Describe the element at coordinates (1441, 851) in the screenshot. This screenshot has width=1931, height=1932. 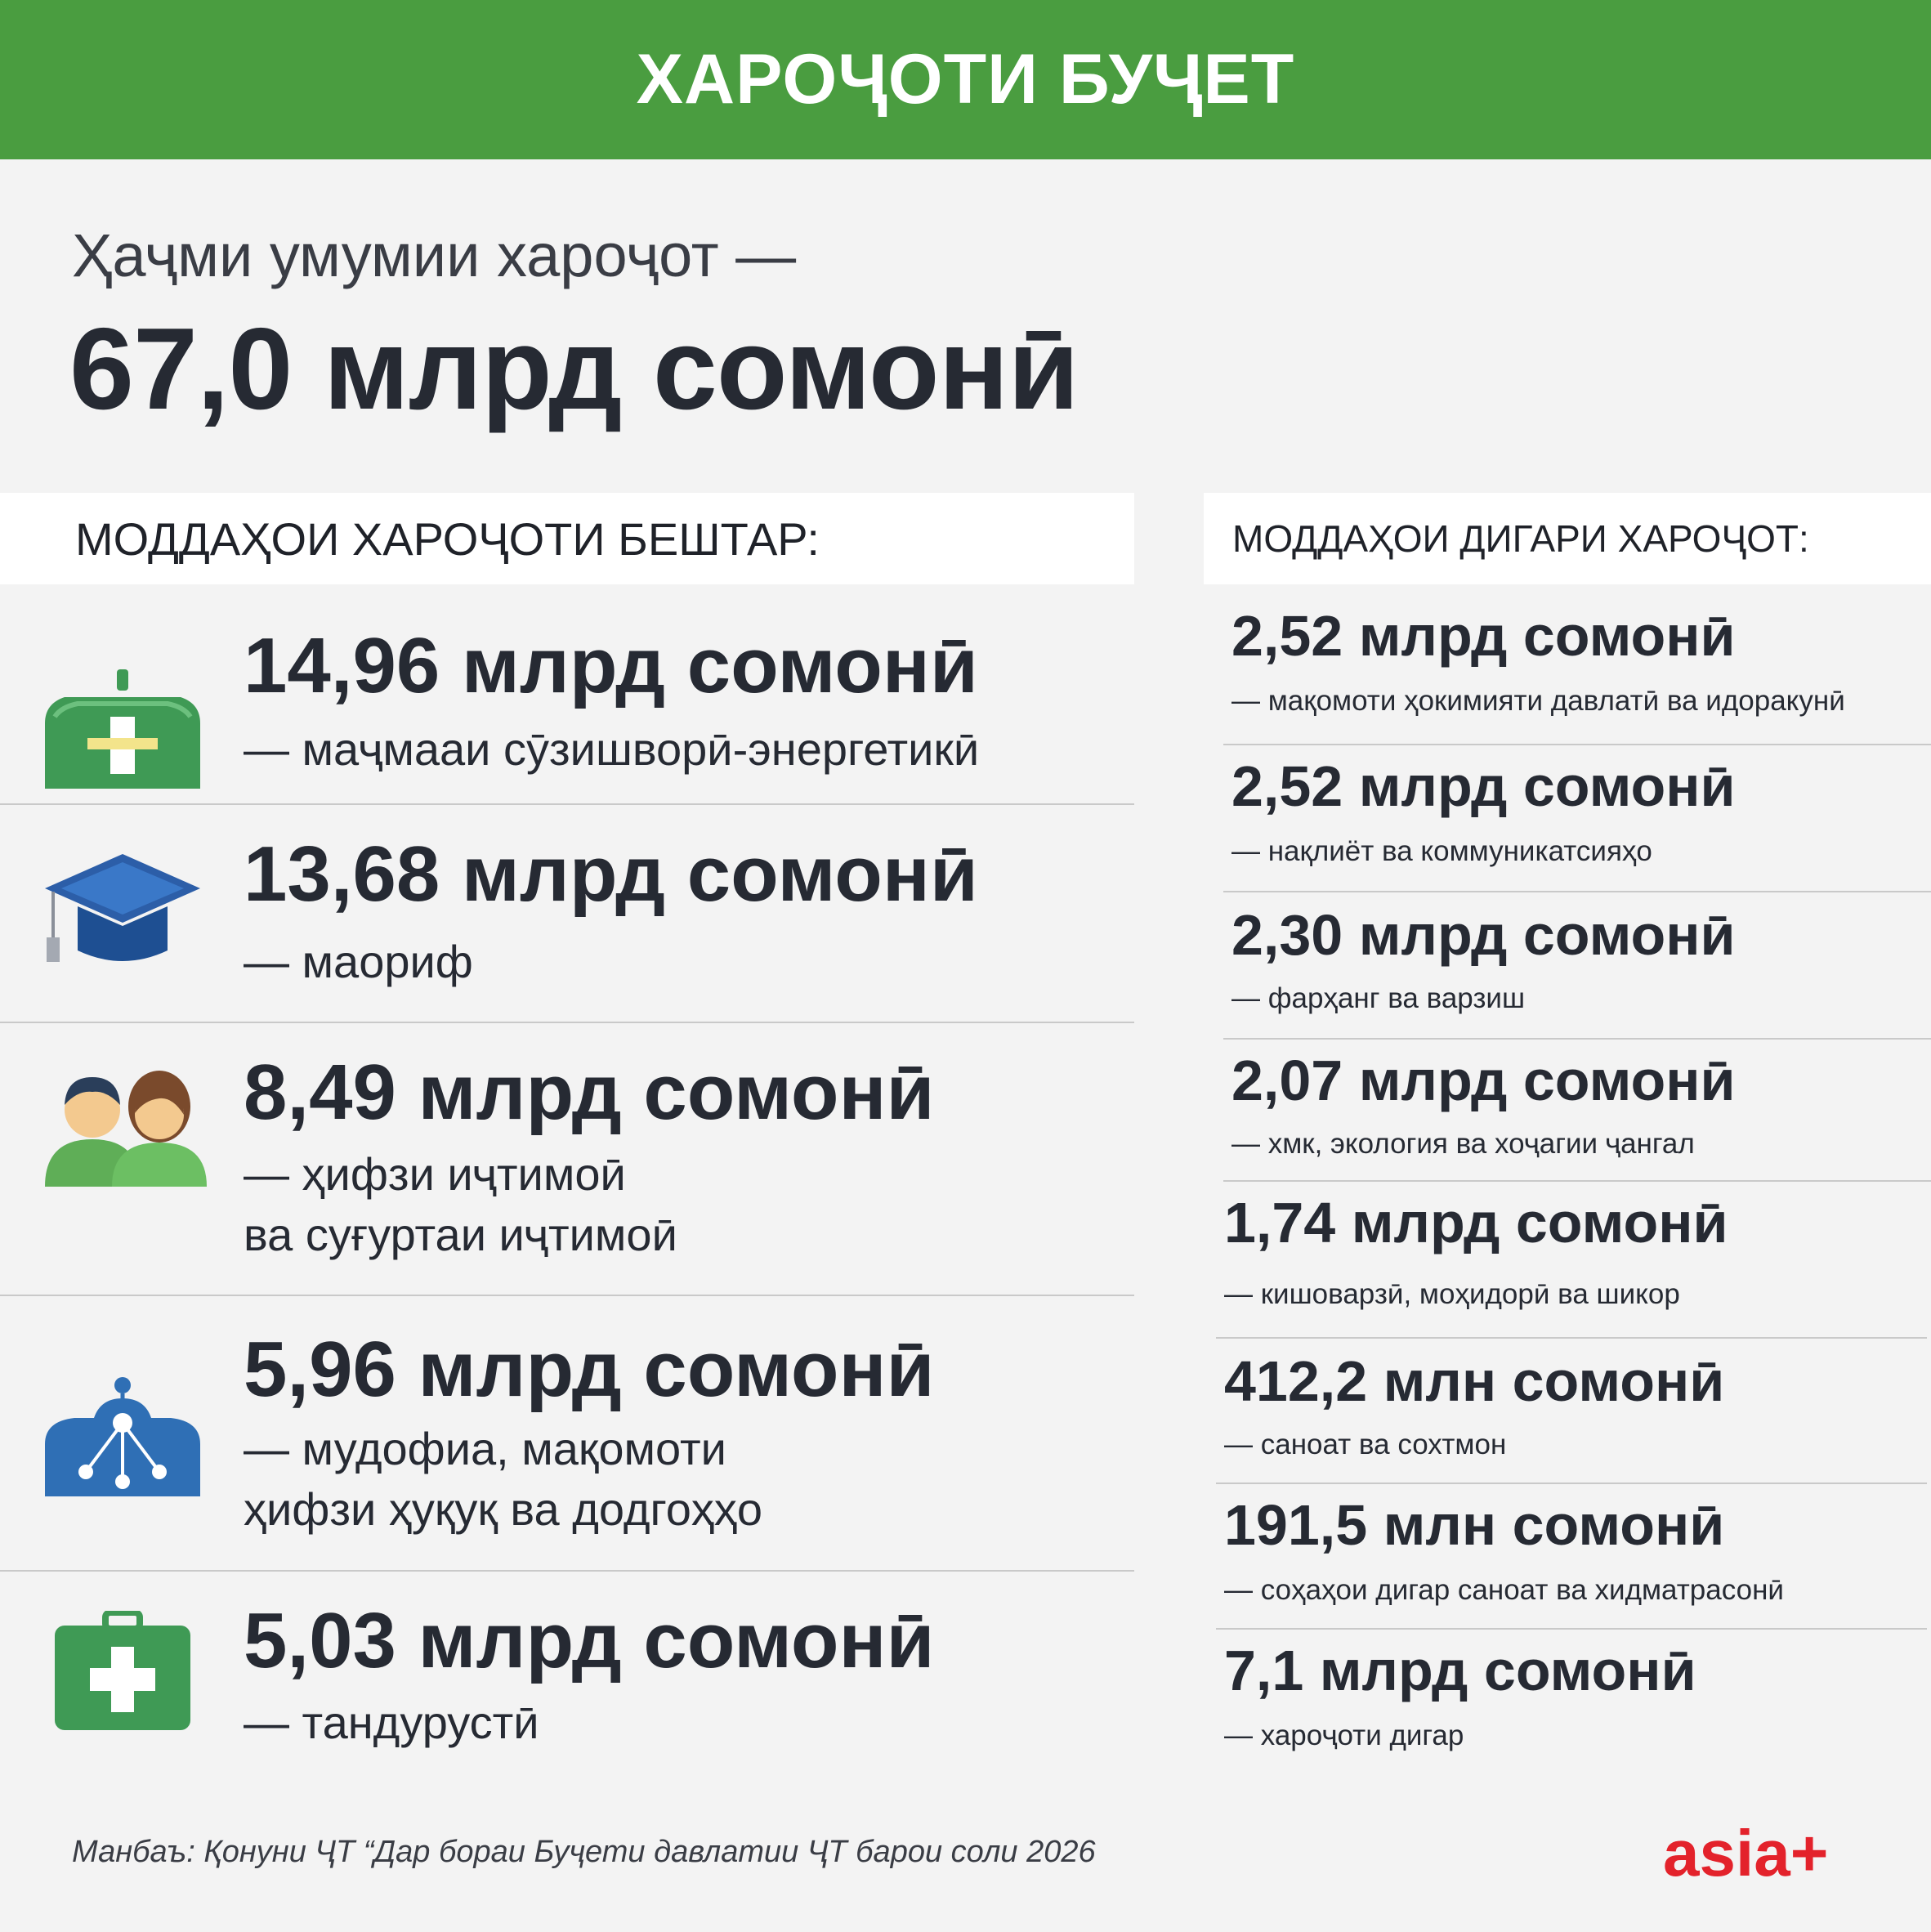
I see `item-description: — нақлиёт ва коммуникатсияҳо` at that location.